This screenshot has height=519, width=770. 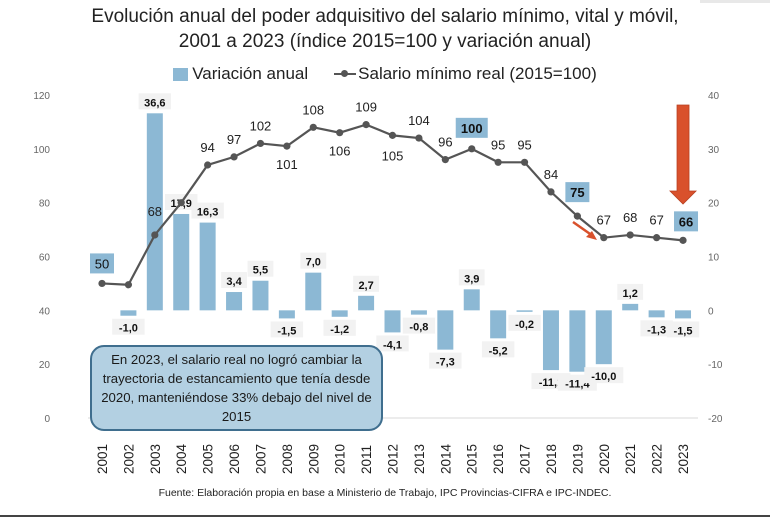 What do you see at coordinates (287, 164) in the screenshot?
I see `line-label-2008: 101` at bounding box center [287, 164].